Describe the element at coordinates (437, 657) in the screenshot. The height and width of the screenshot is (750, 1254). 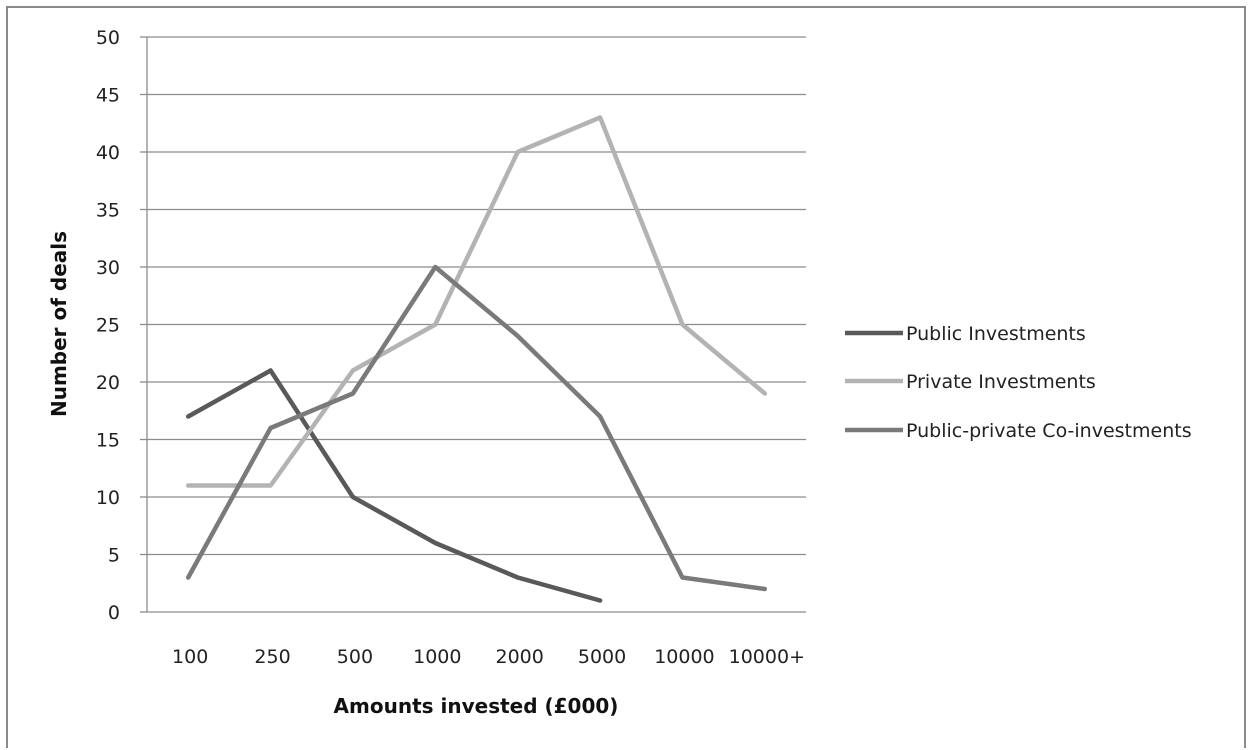
I see `x-tick-label: 1000` at that location.